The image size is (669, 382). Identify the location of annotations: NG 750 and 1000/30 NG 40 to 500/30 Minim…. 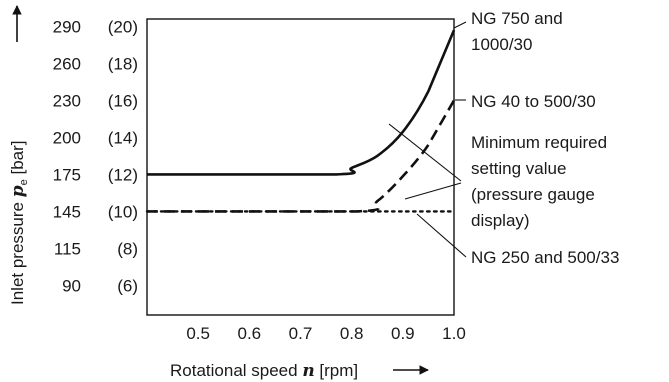
(545, 138).